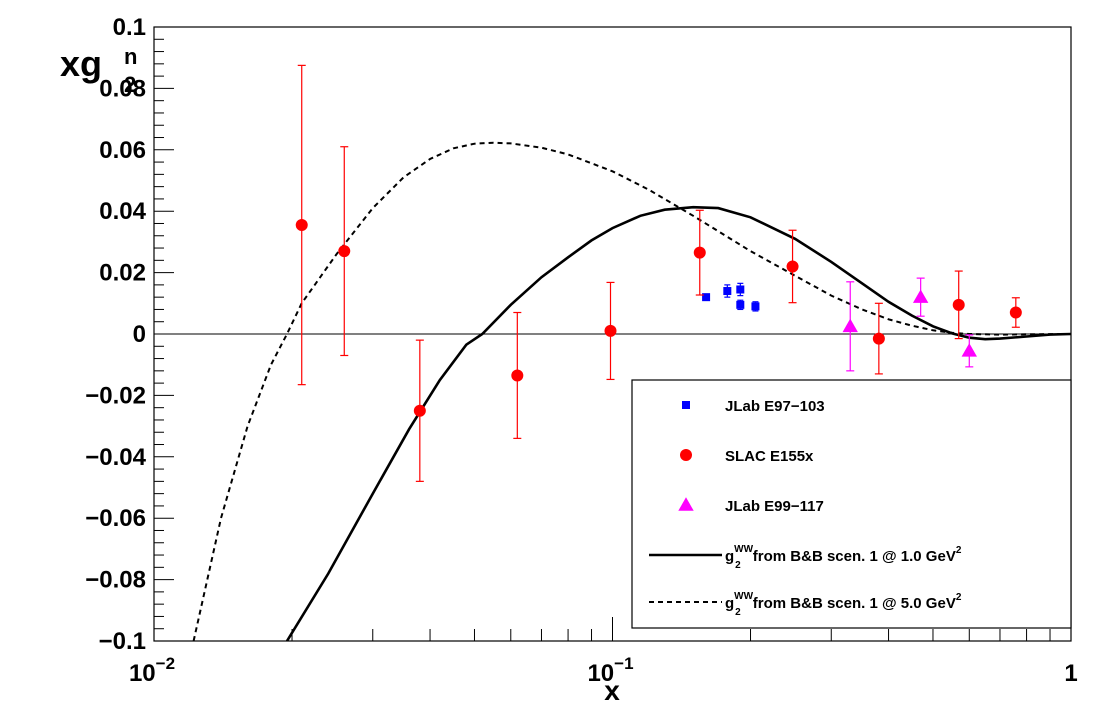 The height and width of the screenshot is (723, 1107). What do you see at coordinates (115, 457) in the screenshot?
I see `y-tick-label: −0.04` at bounding box center [115, 457].